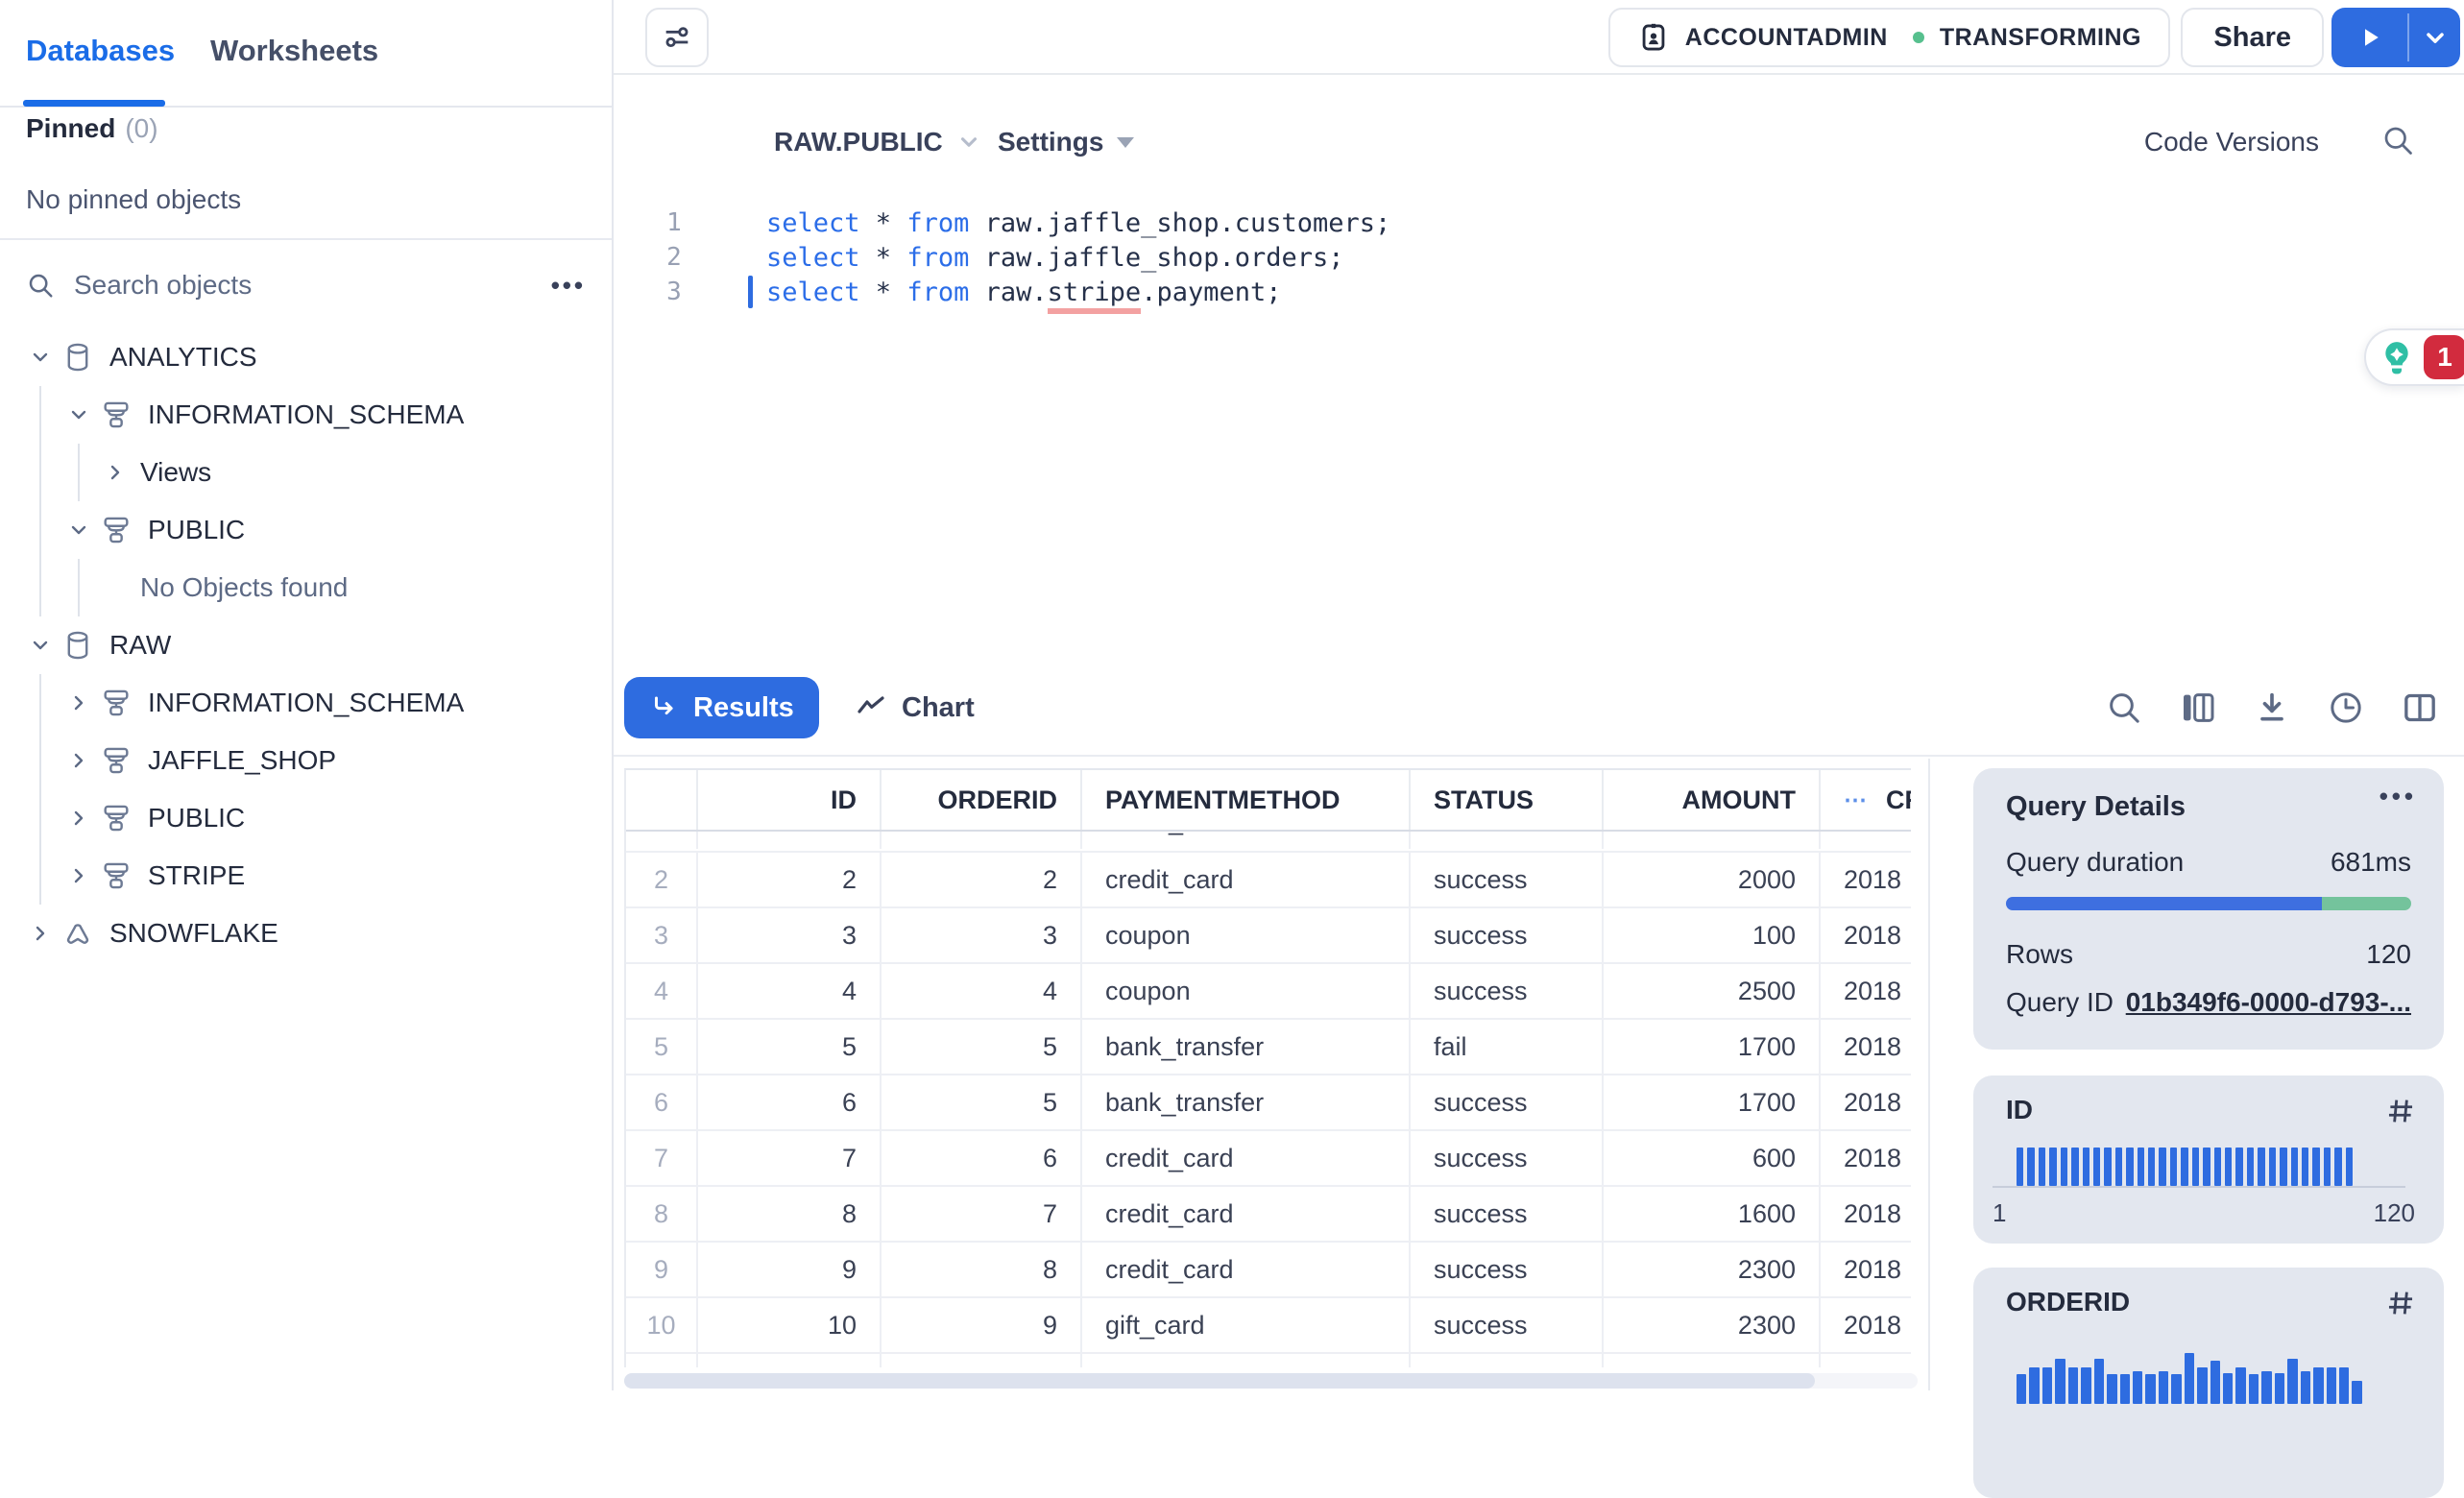 Image resolution: width=2464 pixels, height=1498 pixels. I want to click on column-header-id: ID, so click(790, 800).